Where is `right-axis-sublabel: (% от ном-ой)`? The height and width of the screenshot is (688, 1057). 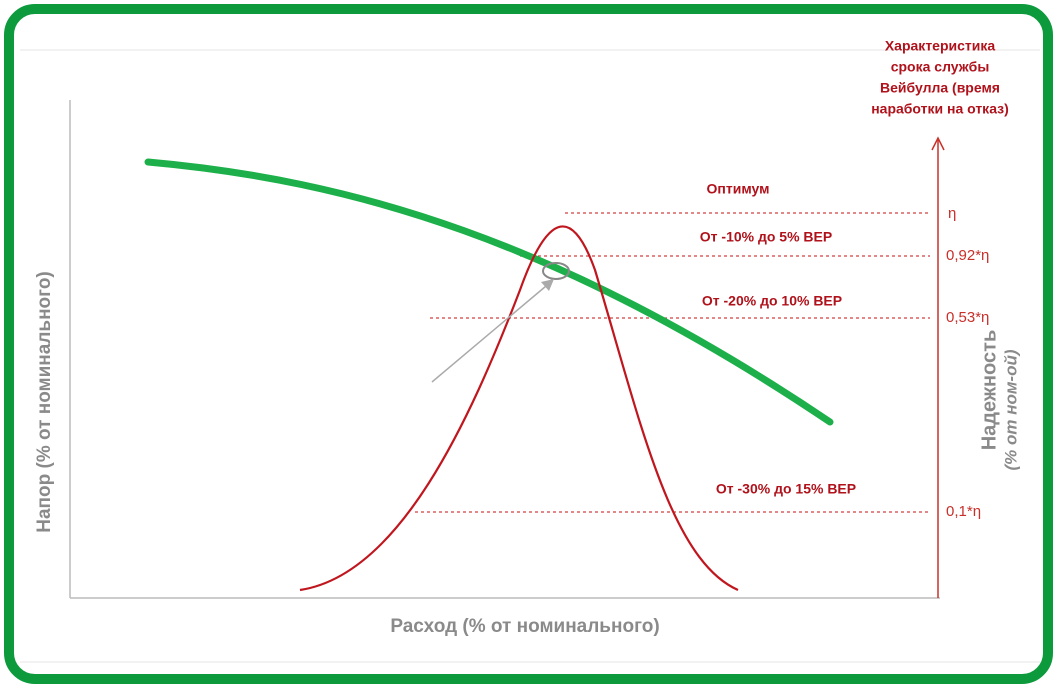 right-axis-sublabel: (% от ном-ой) is located at coordinates (1010, 409).